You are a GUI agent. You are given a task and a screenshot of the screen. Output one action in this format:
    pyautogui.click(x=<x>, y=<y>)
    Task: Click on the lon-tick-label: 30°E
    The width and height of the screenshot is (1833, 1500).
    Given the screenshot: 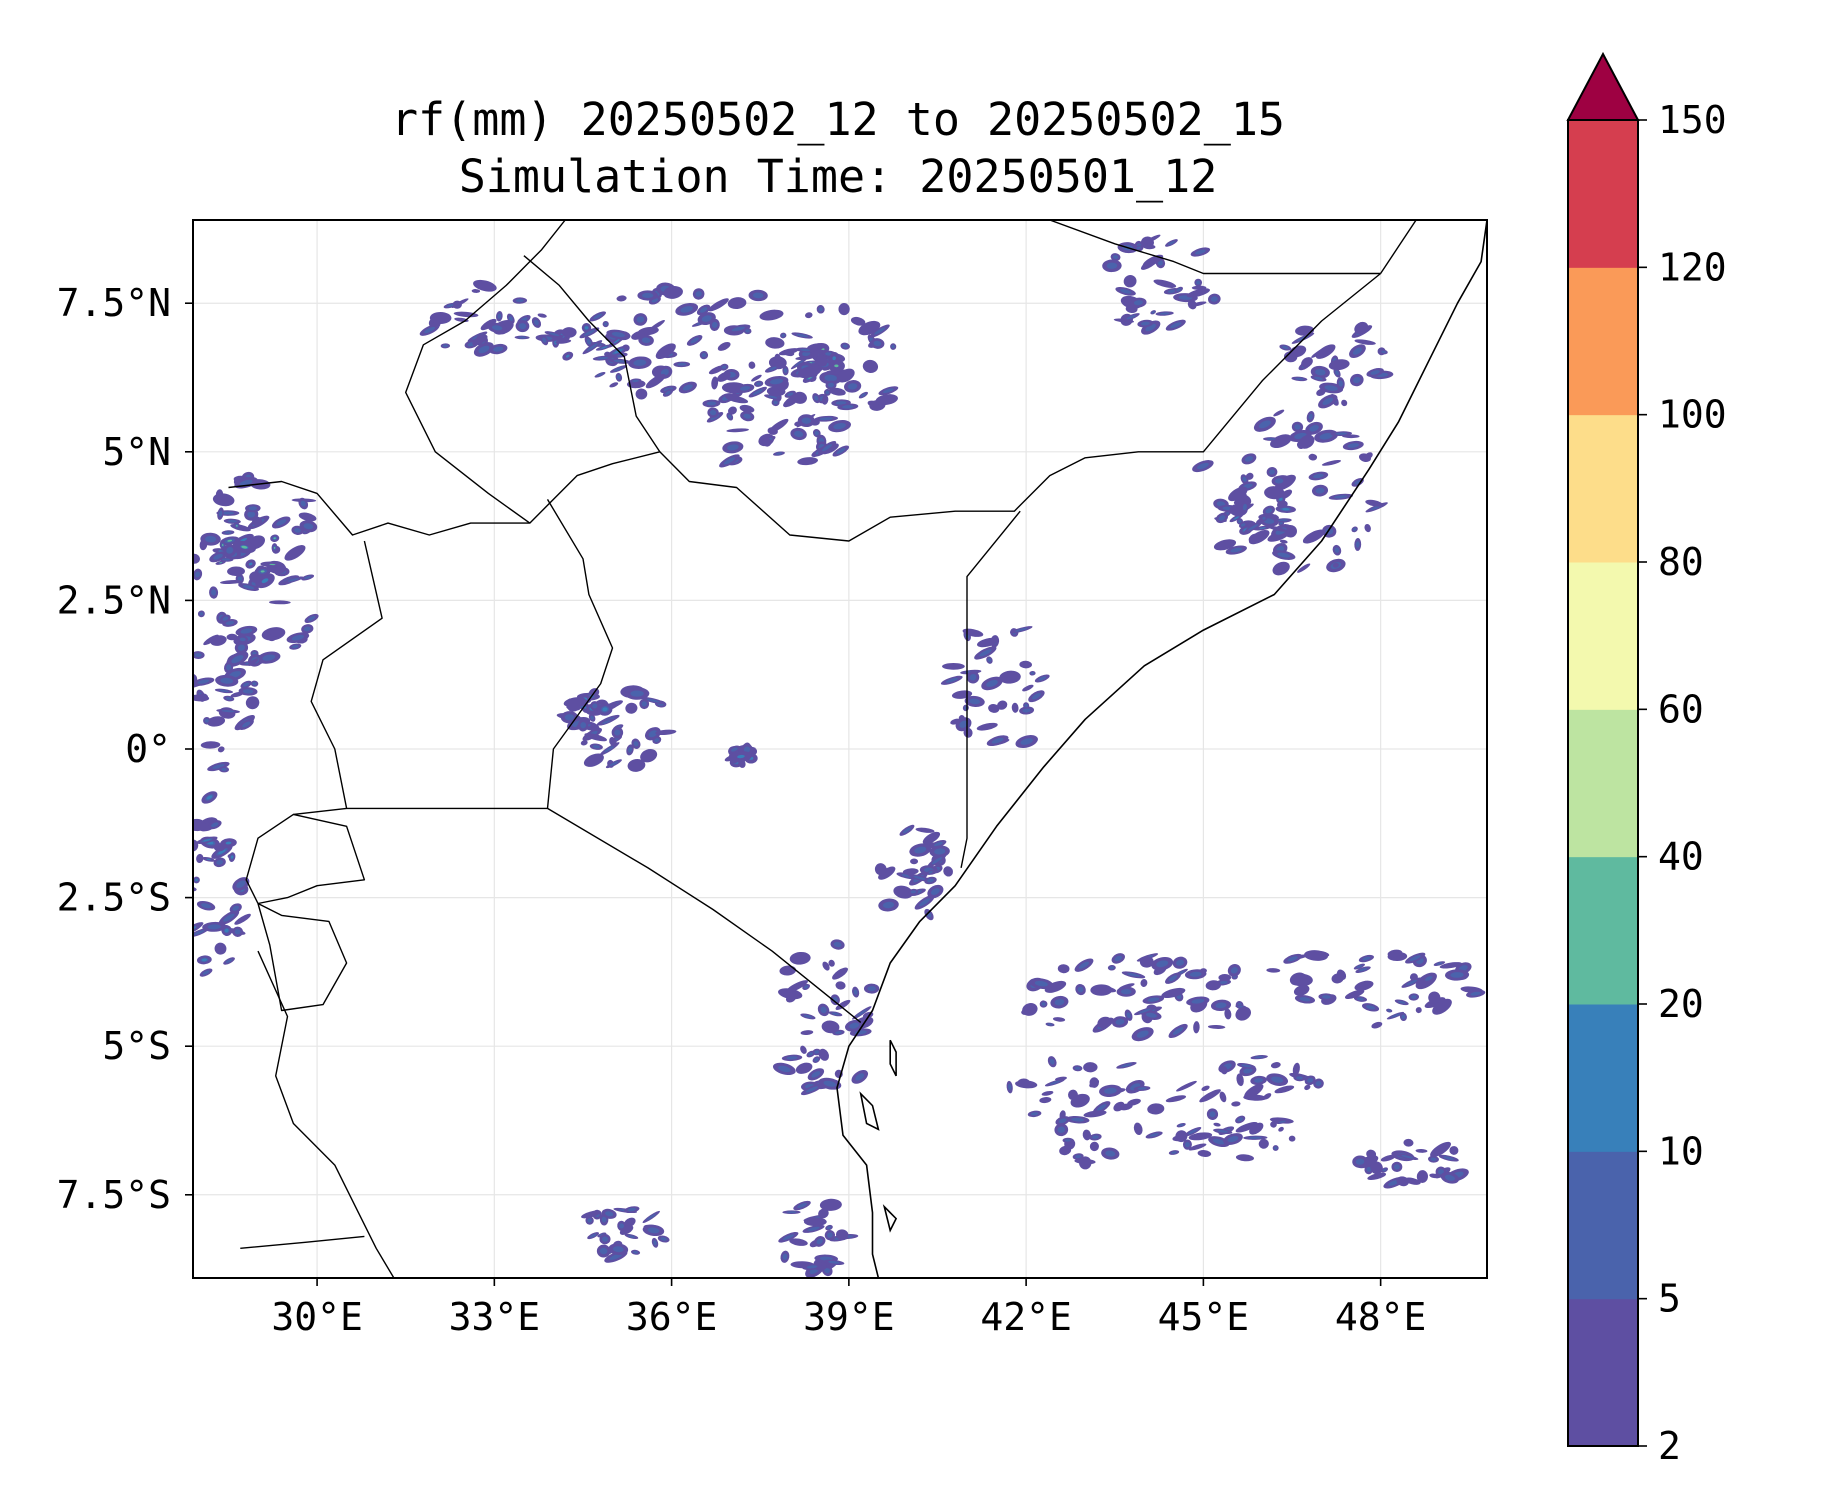 What is the action you would take?
    pyautogui.click(x=317, y=1317)
    